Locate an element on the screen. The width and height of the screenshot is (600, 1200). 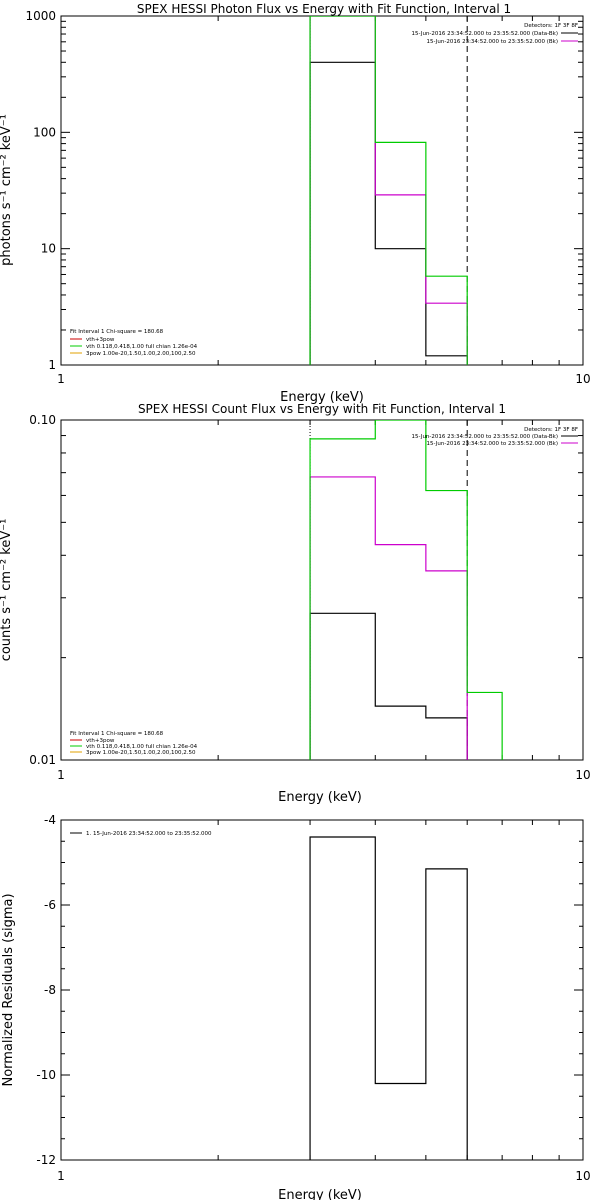
photon-y-tick-label: 1000 is located at coordinates (40, 16).